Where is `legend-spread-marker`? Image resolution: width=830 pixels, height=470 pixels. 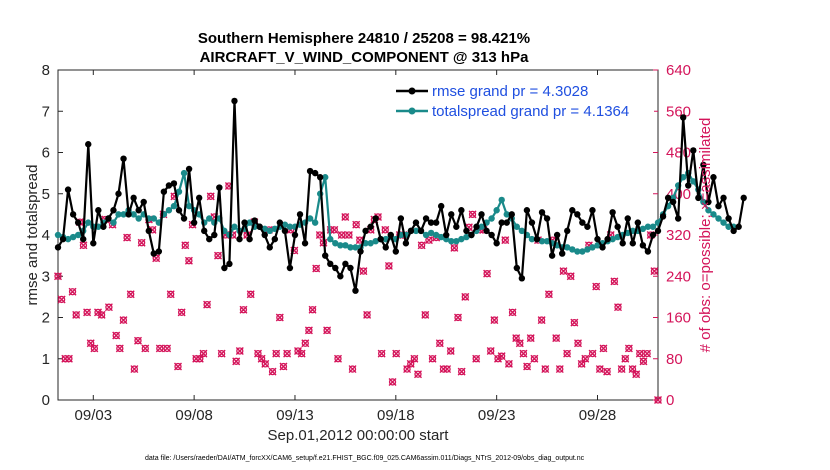
legend-spread-marker is located at coordinates (412, 111).